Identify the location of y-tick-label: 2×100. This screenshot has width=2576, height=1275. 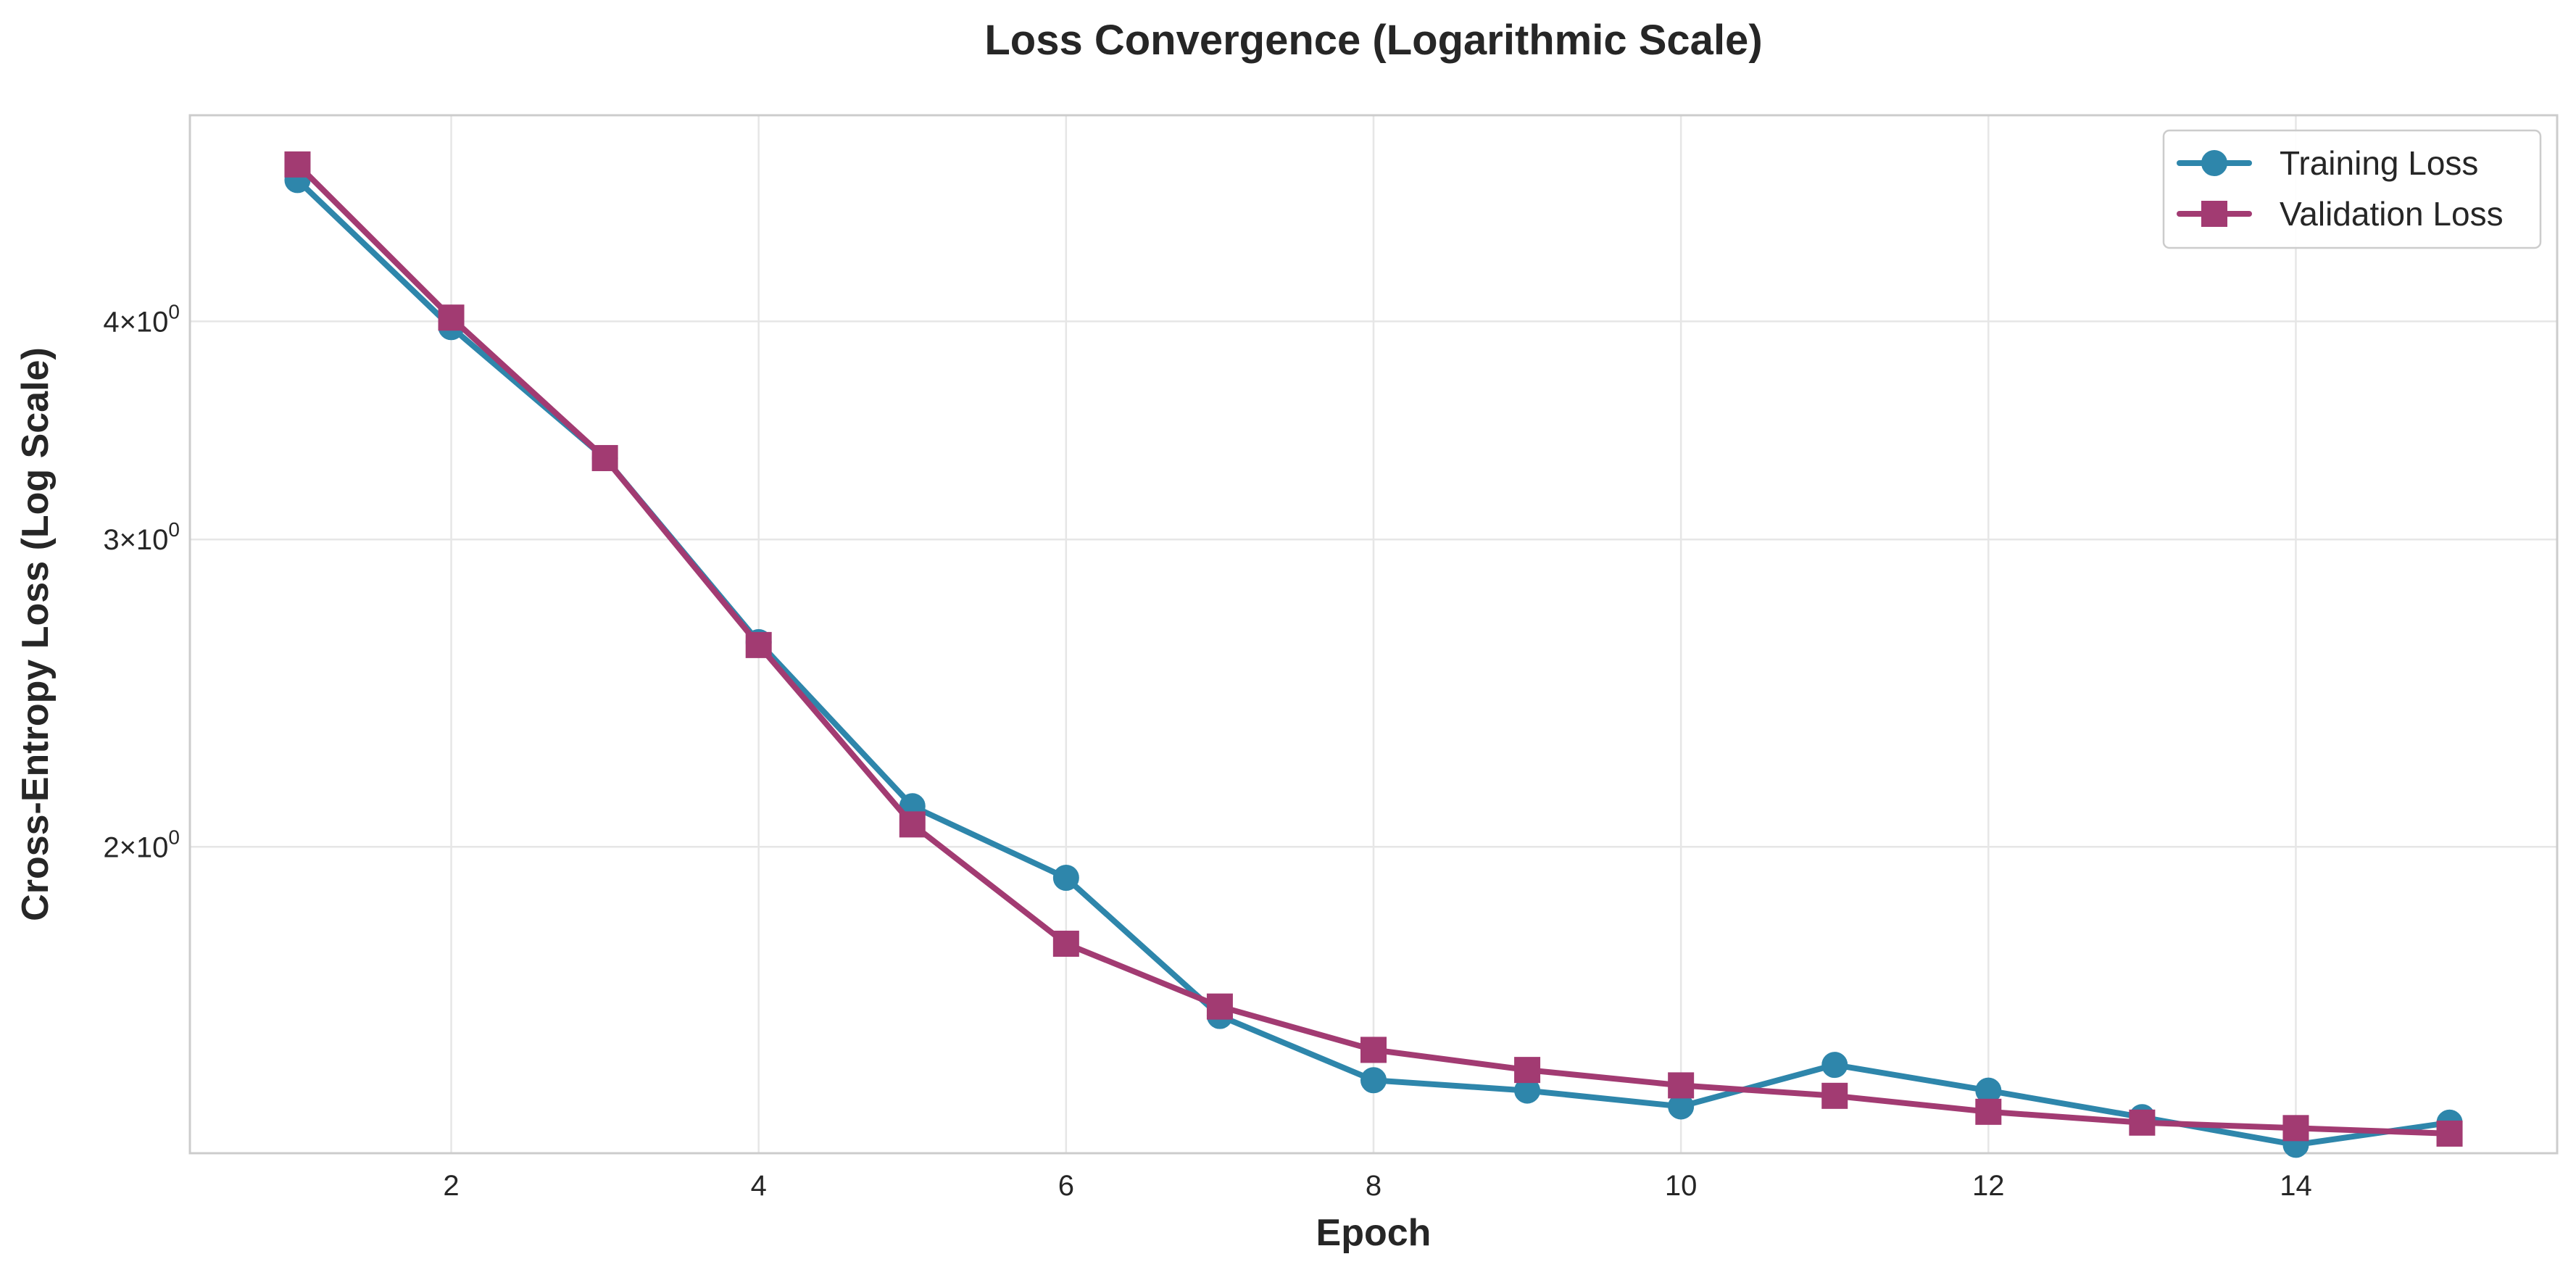
(141, 844).